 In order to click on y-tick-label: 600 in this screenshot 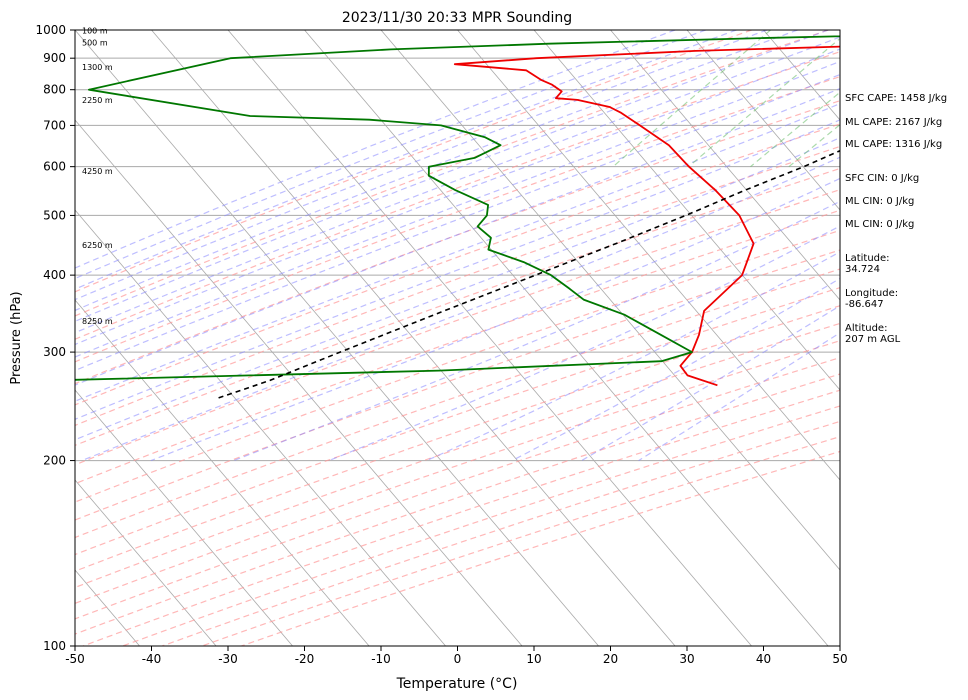, I will do `click(54, 167)`.